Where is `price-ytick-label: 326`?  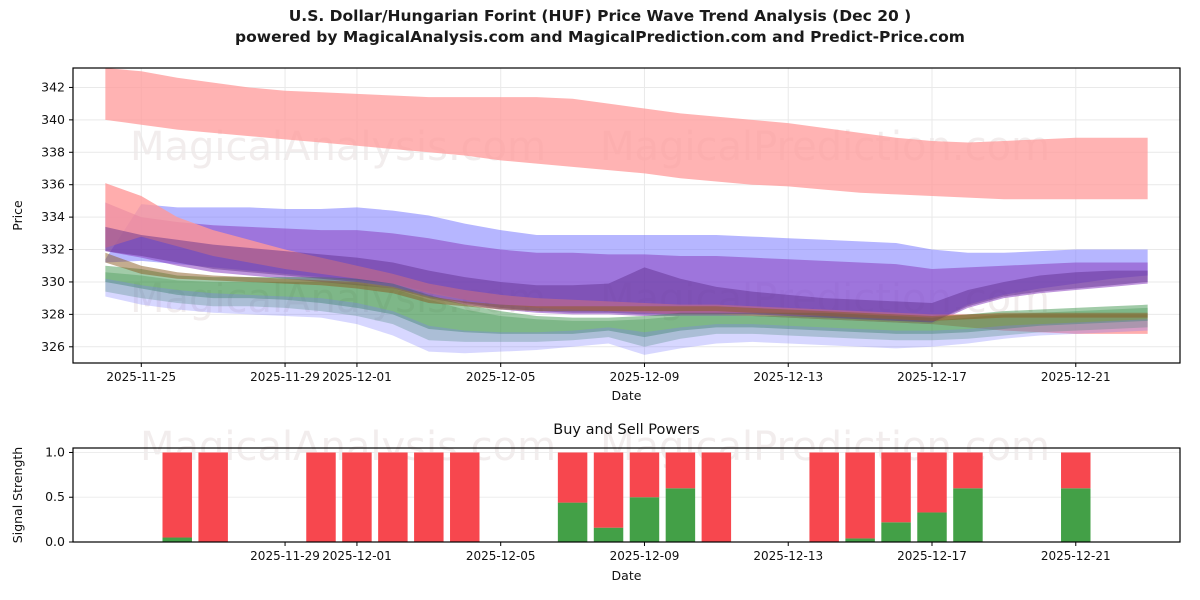
price-ytick-label: 326 is located at coordinates (53, 346).